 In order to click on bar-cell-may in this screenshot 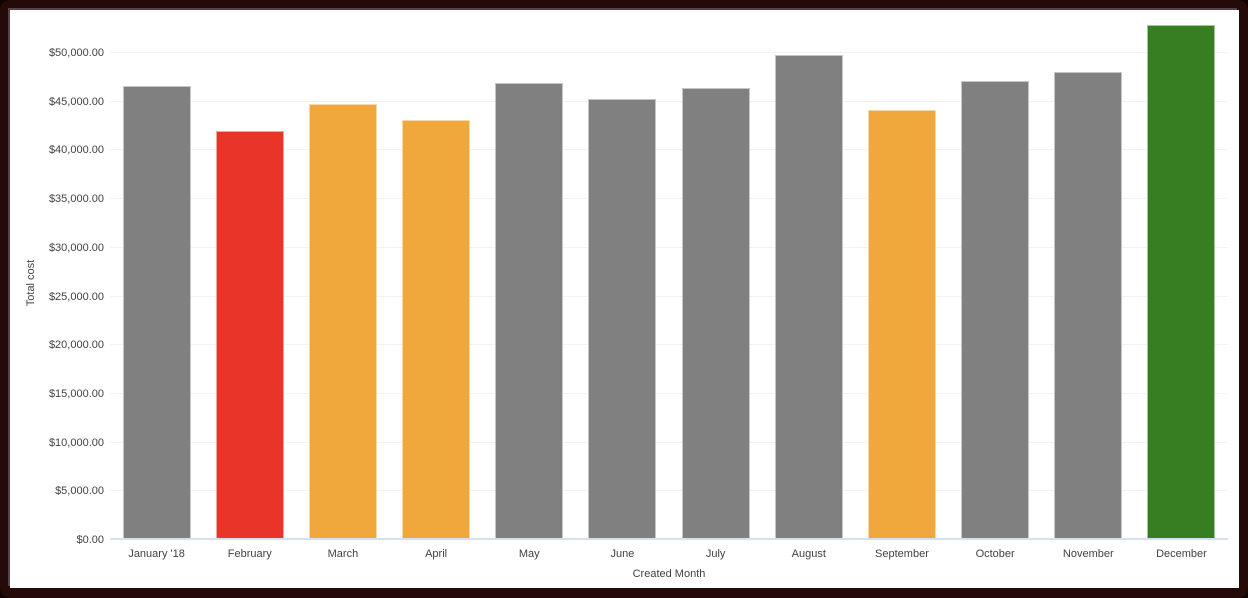, I will do `click(529, 282)`.